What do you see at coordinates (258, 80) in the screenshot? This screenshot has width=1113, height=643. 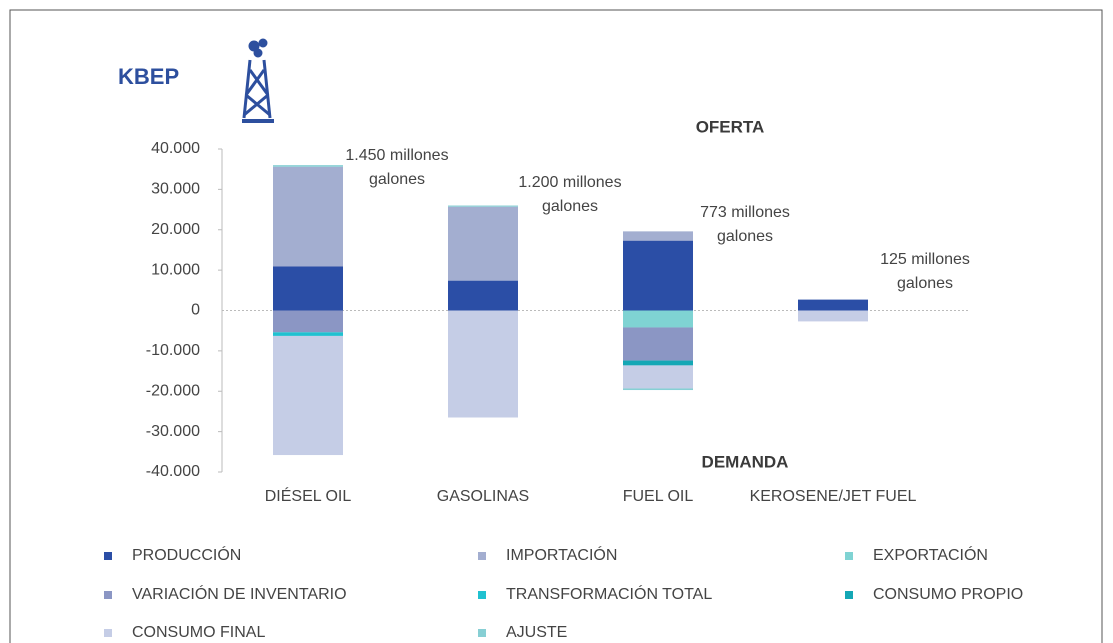 I see `derrick-icon` at bounding box center [258, 80].